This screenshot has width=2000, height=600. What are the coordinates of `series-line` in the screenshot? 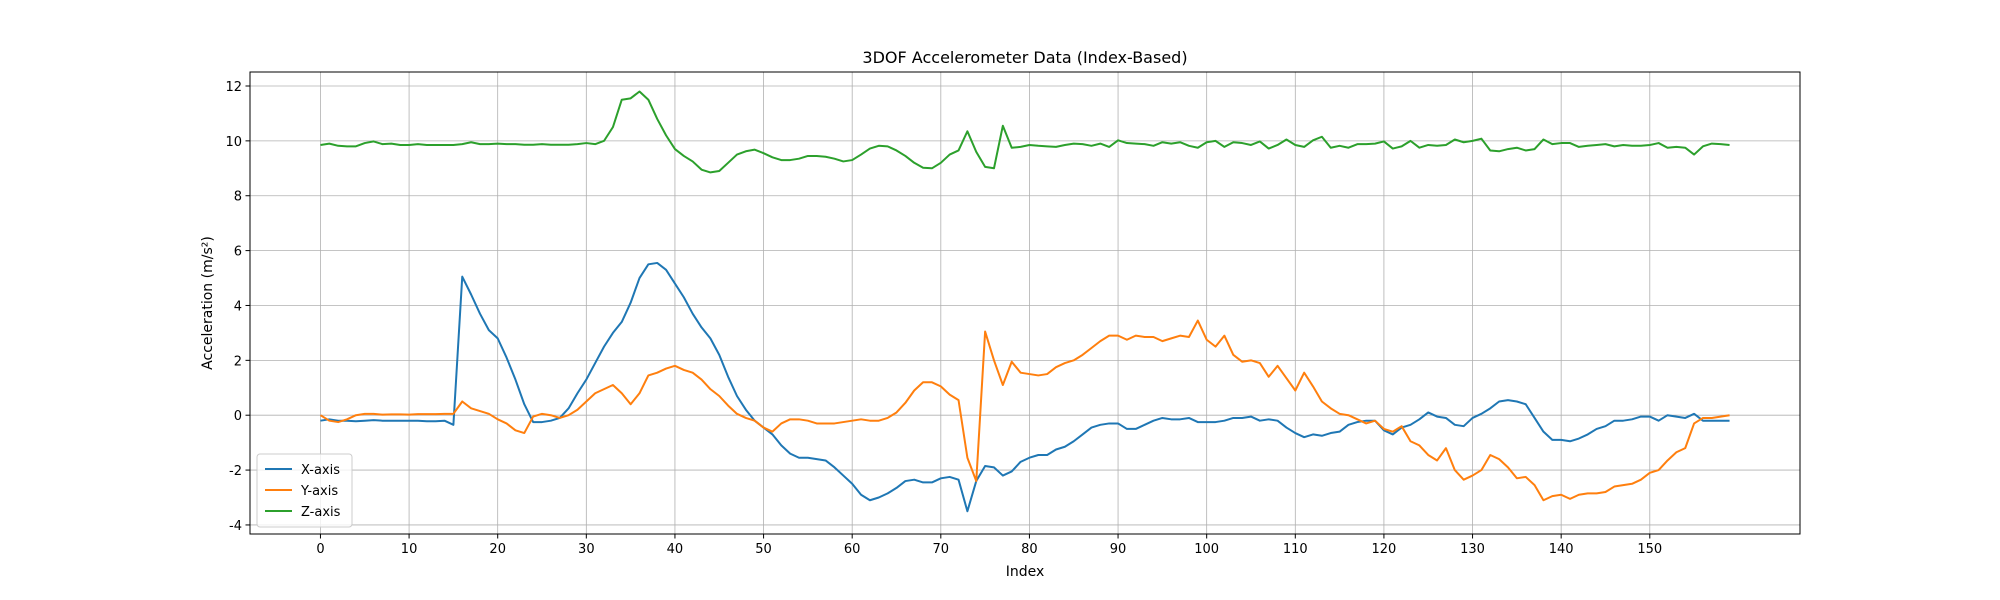 It's located at (1025, 132).